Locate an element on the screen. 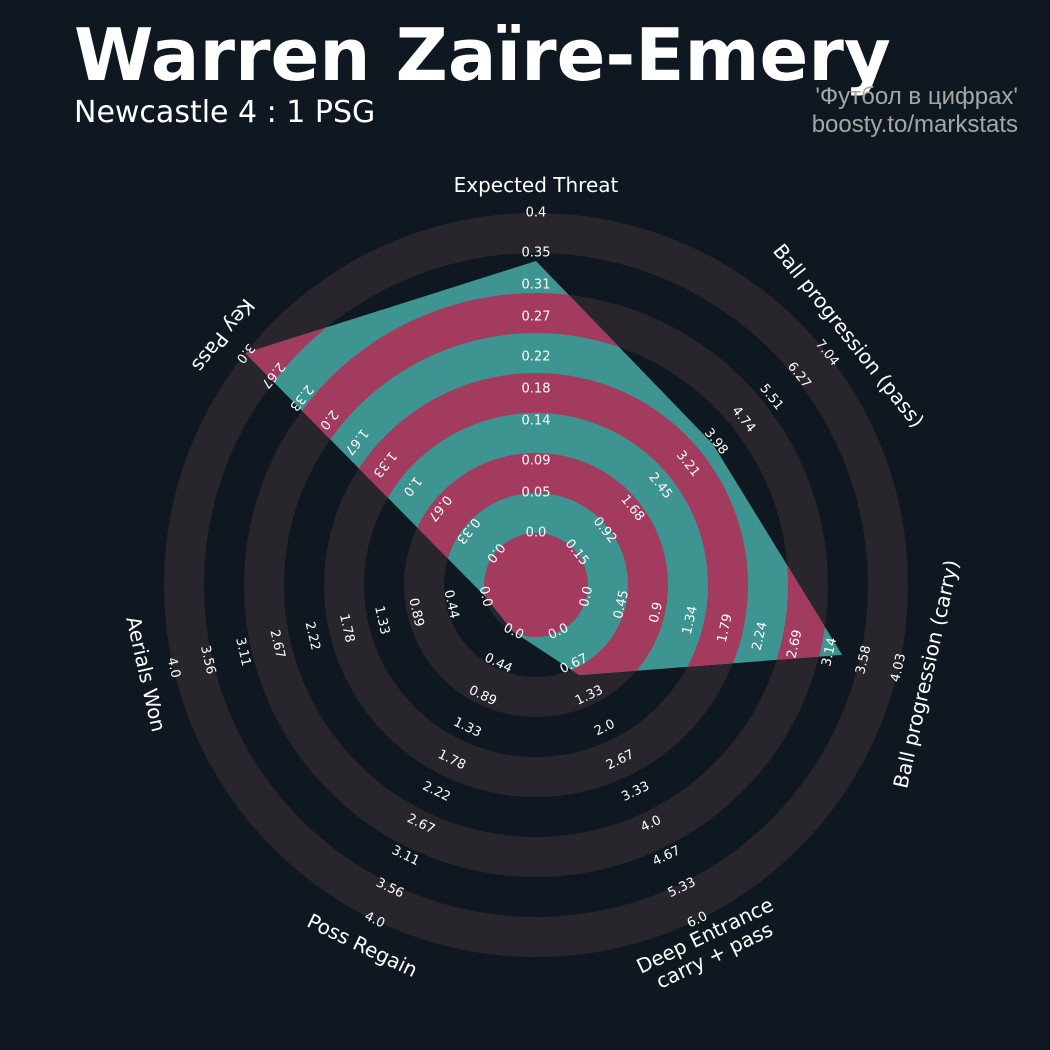  credit: boosty.to/markstats is located at coordinates (915, 124).